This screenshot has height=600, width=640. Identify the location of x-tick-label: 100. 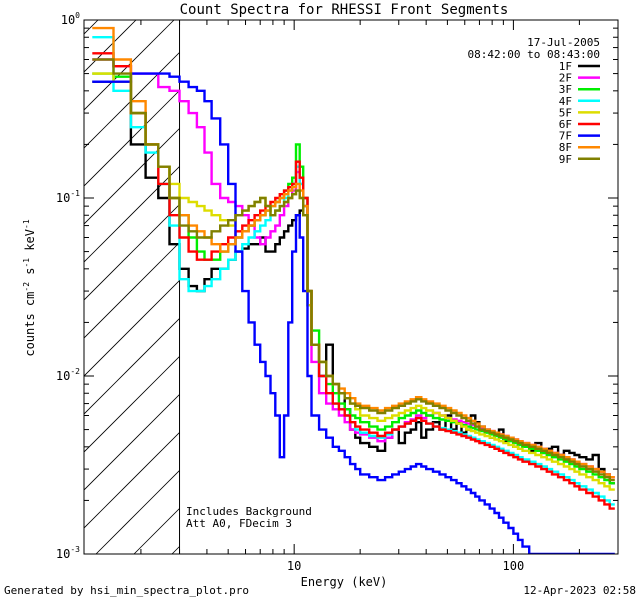
(514, 566).